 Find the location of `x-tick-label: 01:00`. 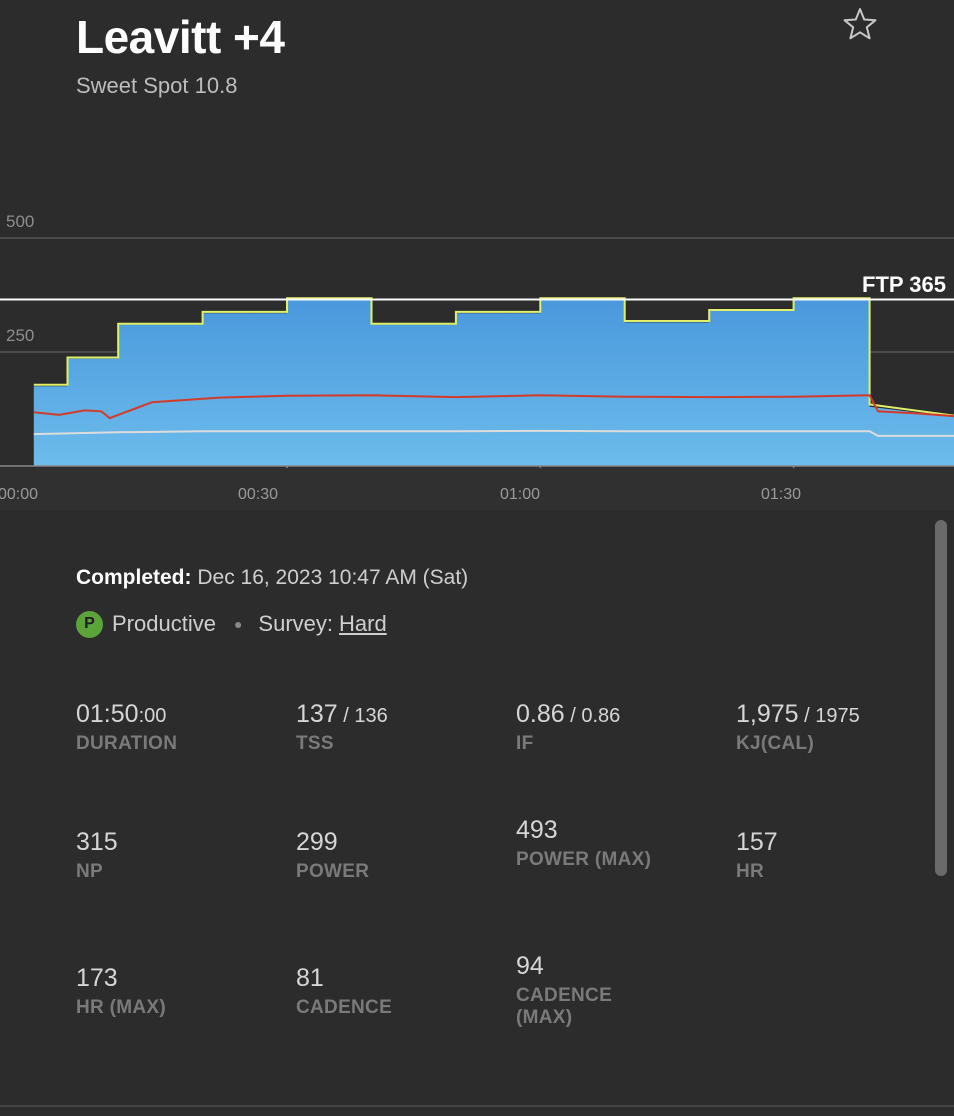

x-tick-label: 01:00 is located at coordinates (520, 494).